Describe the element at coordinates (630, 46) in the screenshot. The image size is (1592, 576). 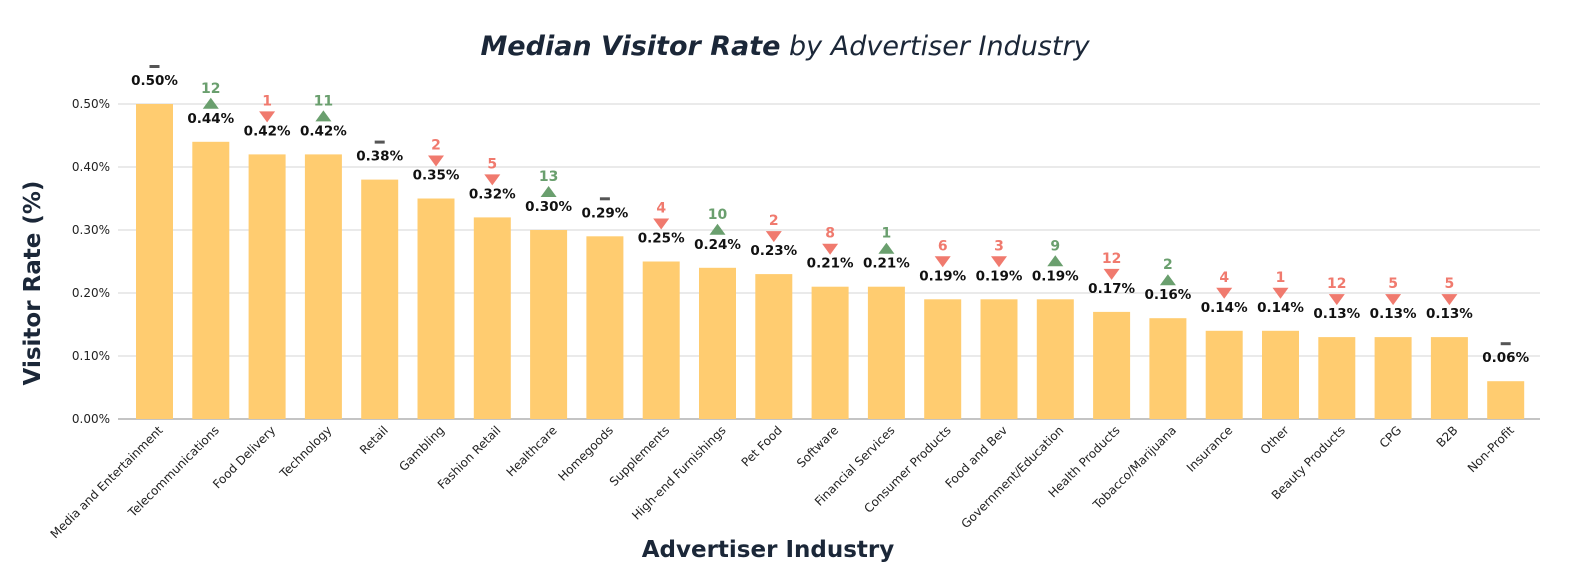
I see `chart-title-bold: Median Visitor Rate` at that location.